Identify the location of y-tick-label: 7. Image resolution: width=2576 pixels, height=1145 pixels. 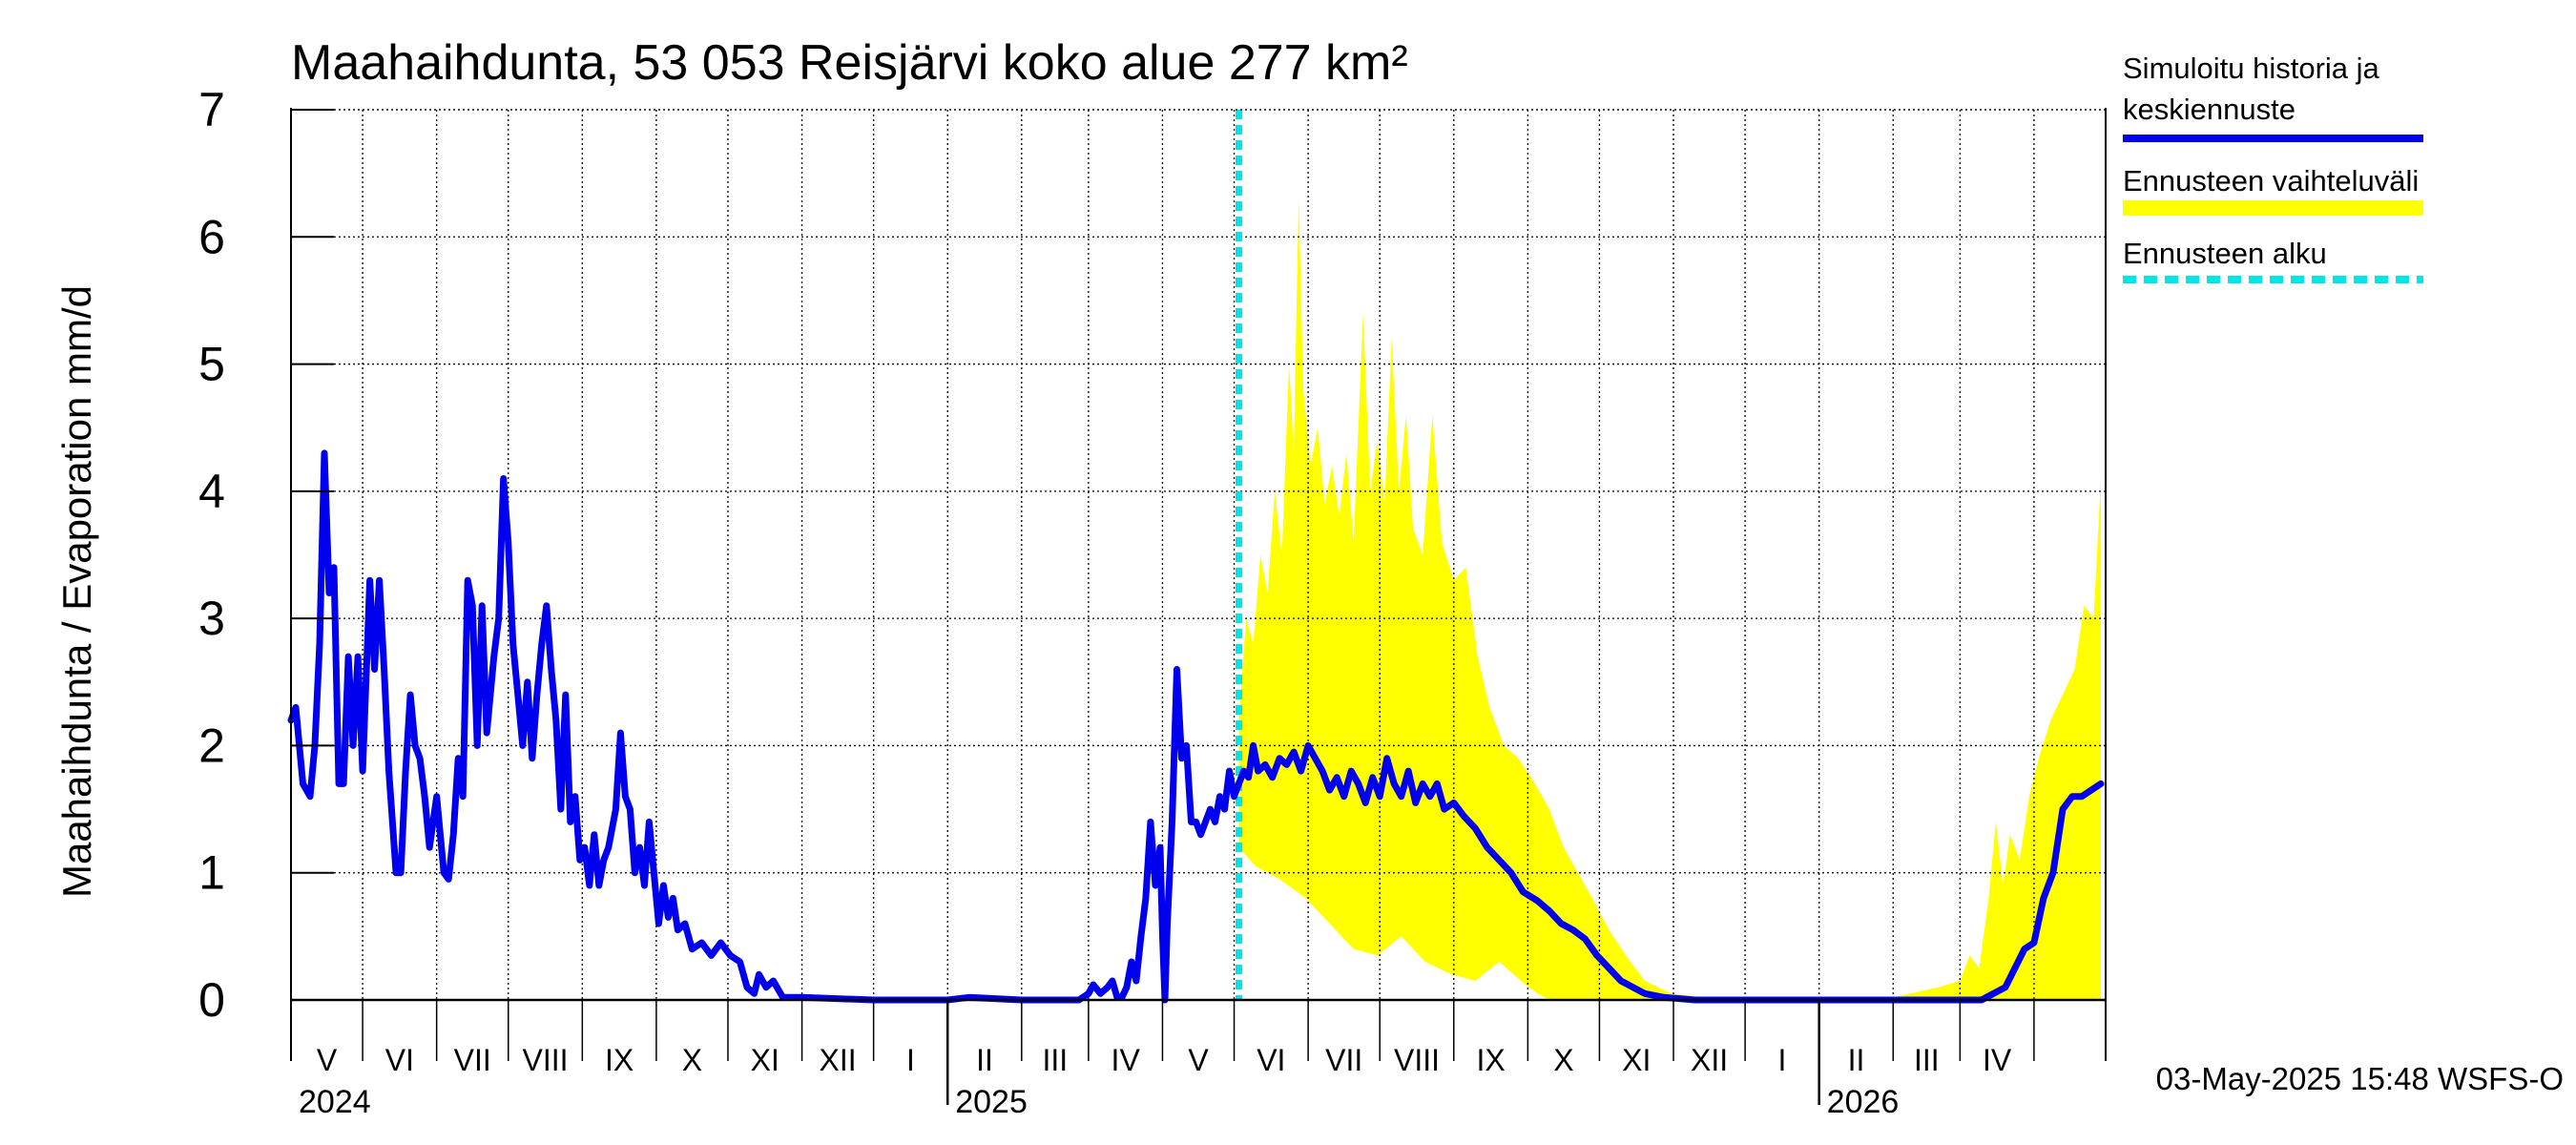
(211, 109).